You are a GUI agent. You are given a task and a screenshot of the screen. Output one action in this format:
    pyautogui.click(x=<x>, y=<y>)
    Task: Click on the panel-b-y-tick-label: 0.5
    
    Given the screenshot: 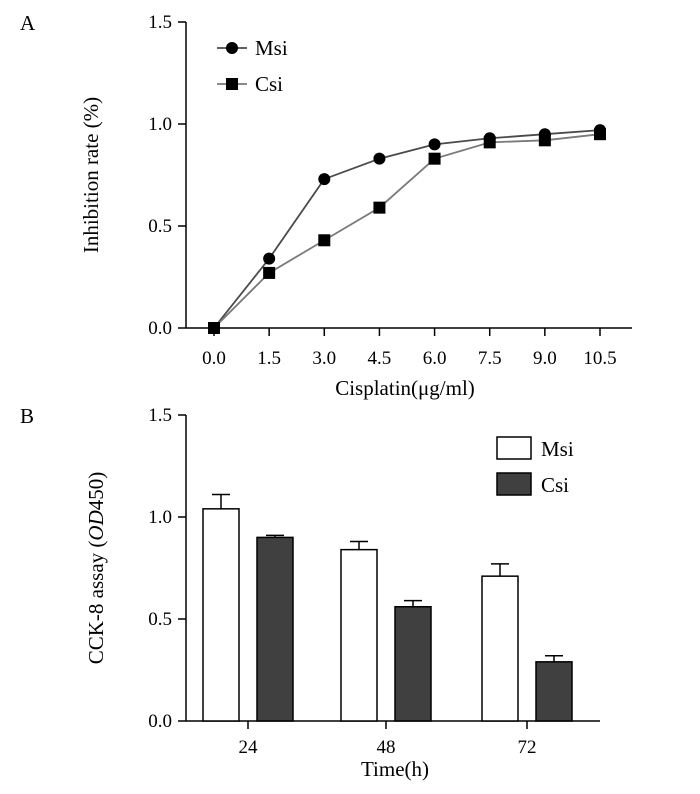 What is the action you would take?
    pyautogui.click(x=160, y=619)
    